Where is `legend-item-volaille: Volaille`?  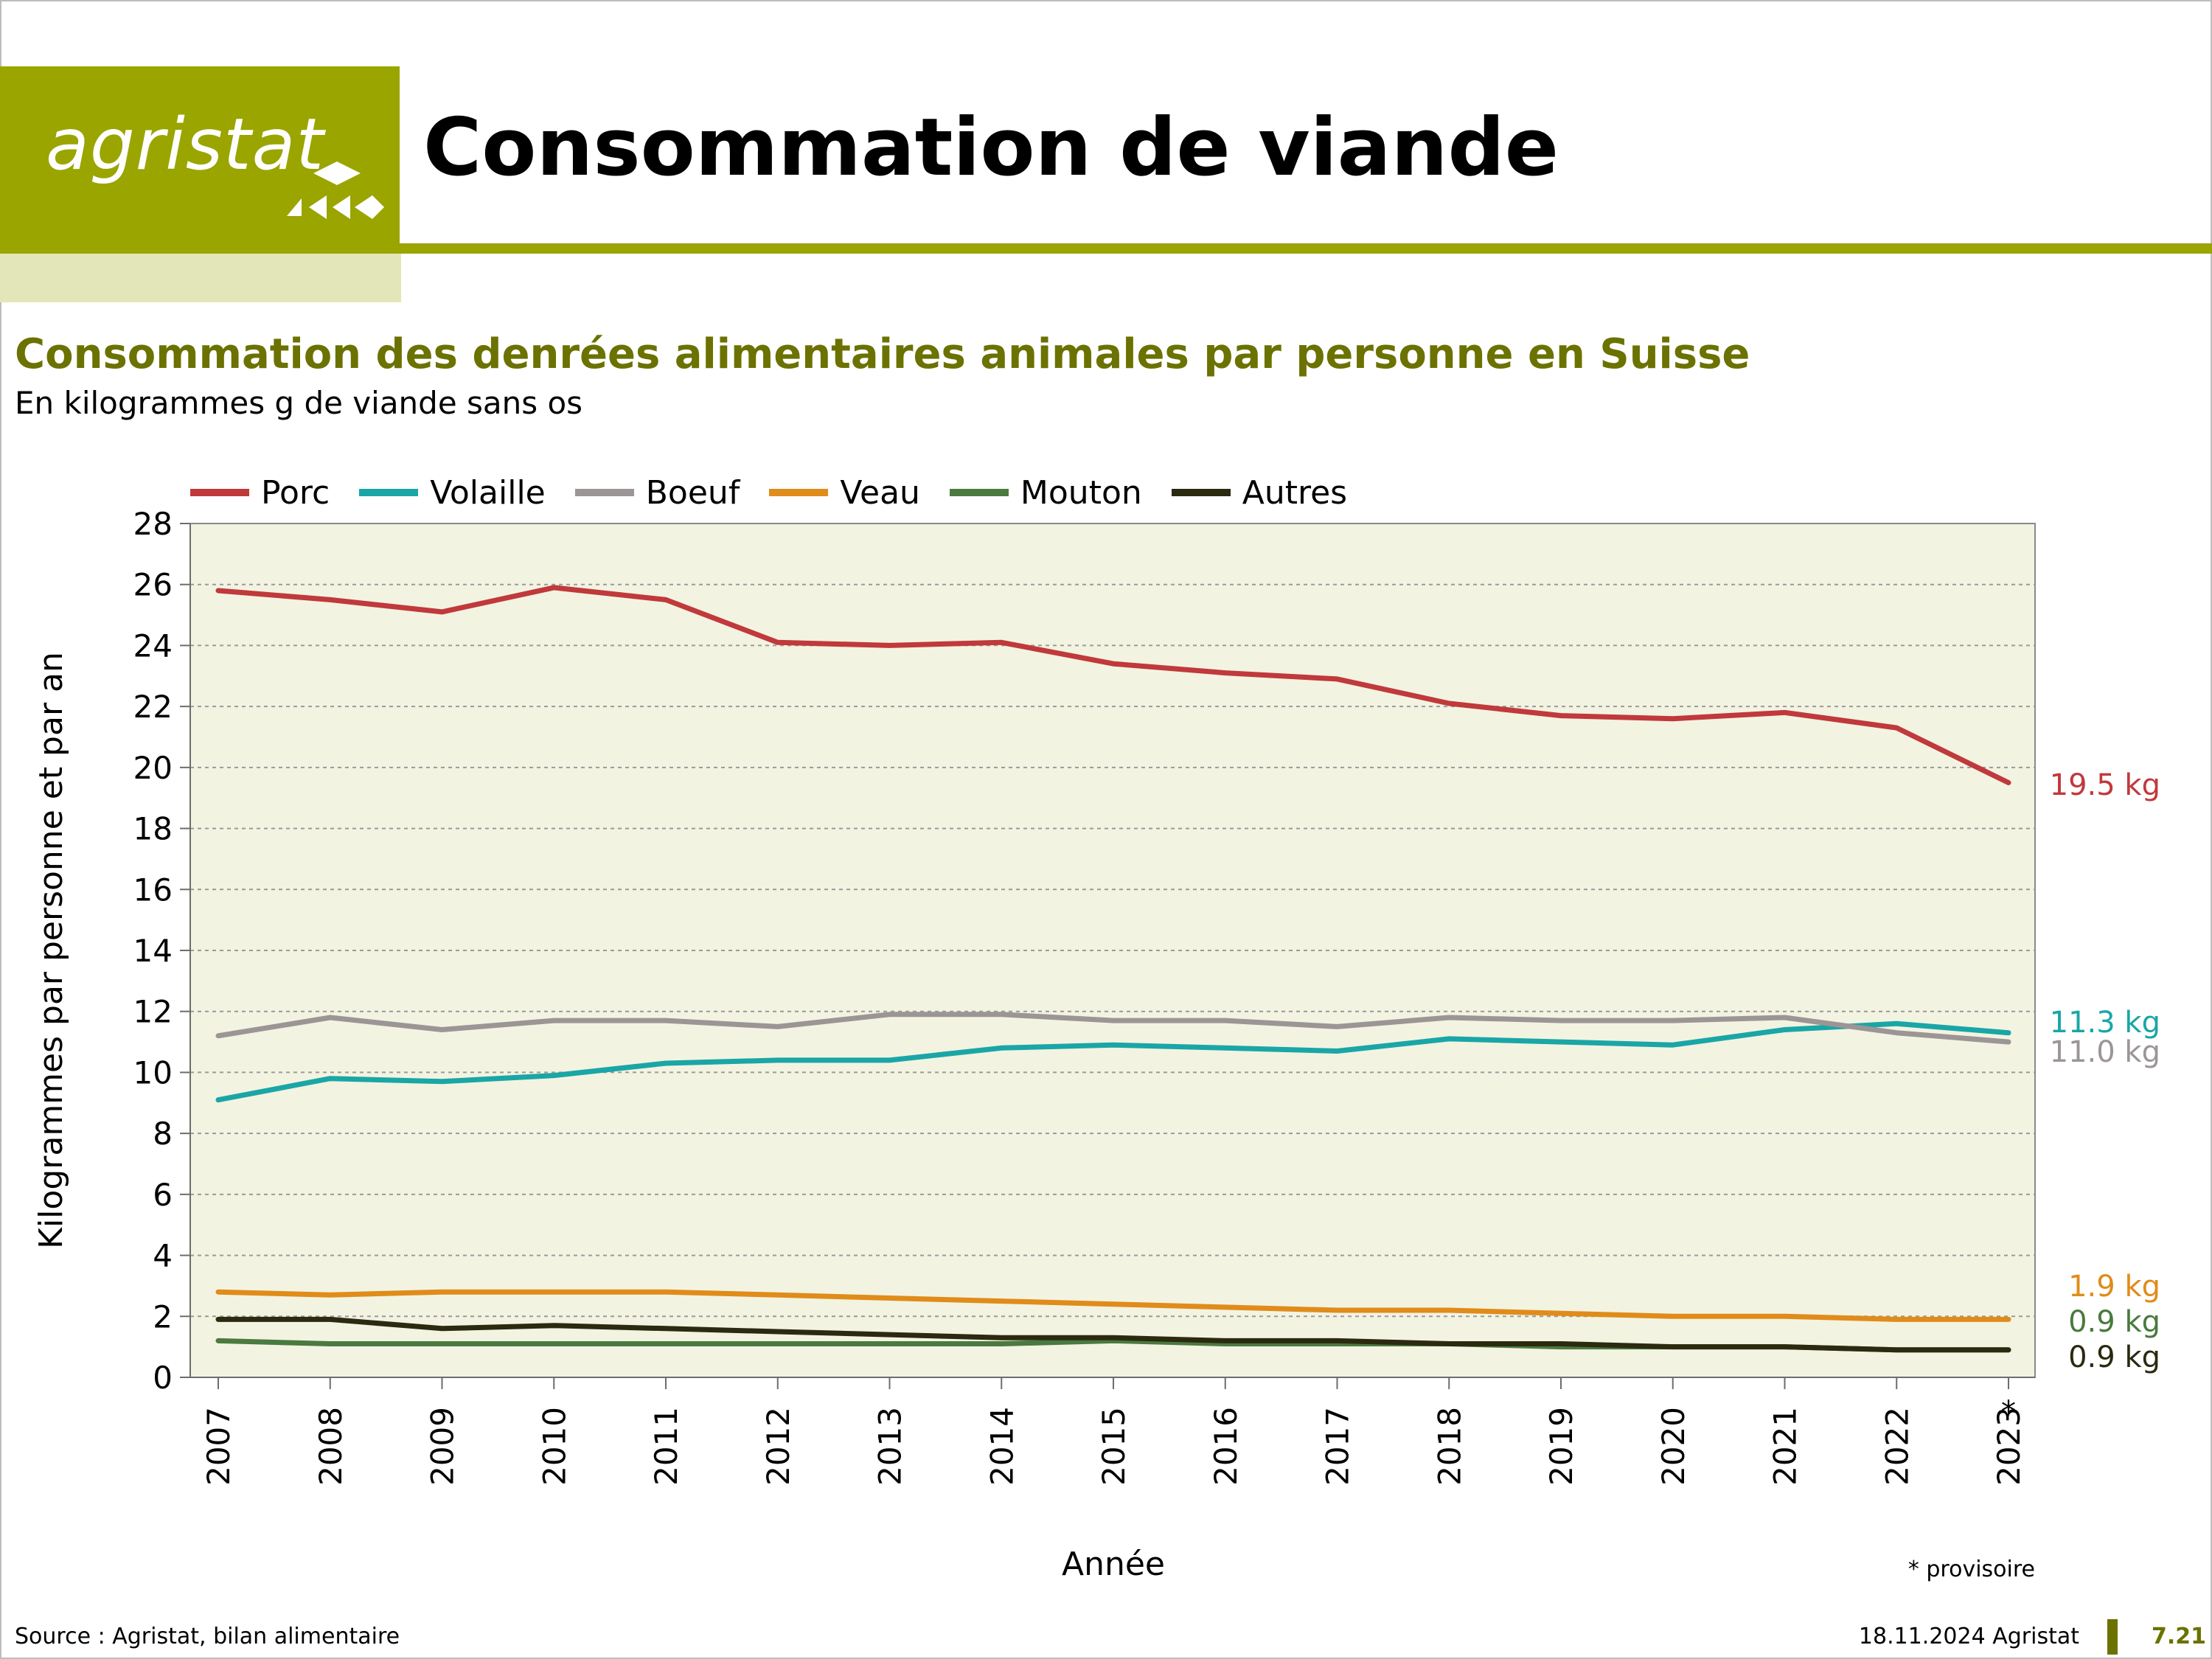
legend-item-volaille: Volaille is located at coordinates (452, 493).